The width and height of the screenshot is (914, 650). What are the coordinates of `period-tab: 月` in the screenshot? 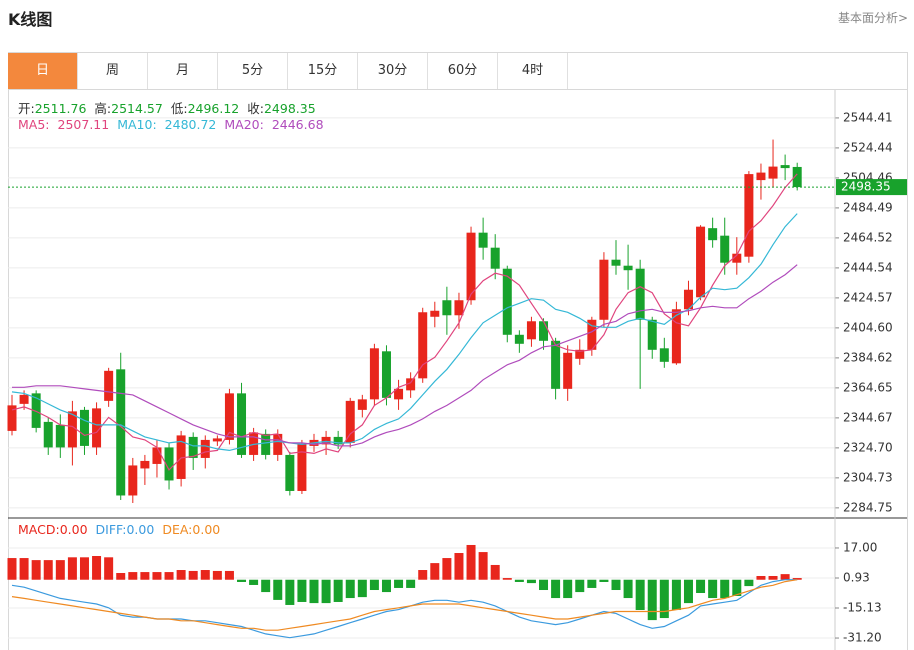 It's located at (183, 71).